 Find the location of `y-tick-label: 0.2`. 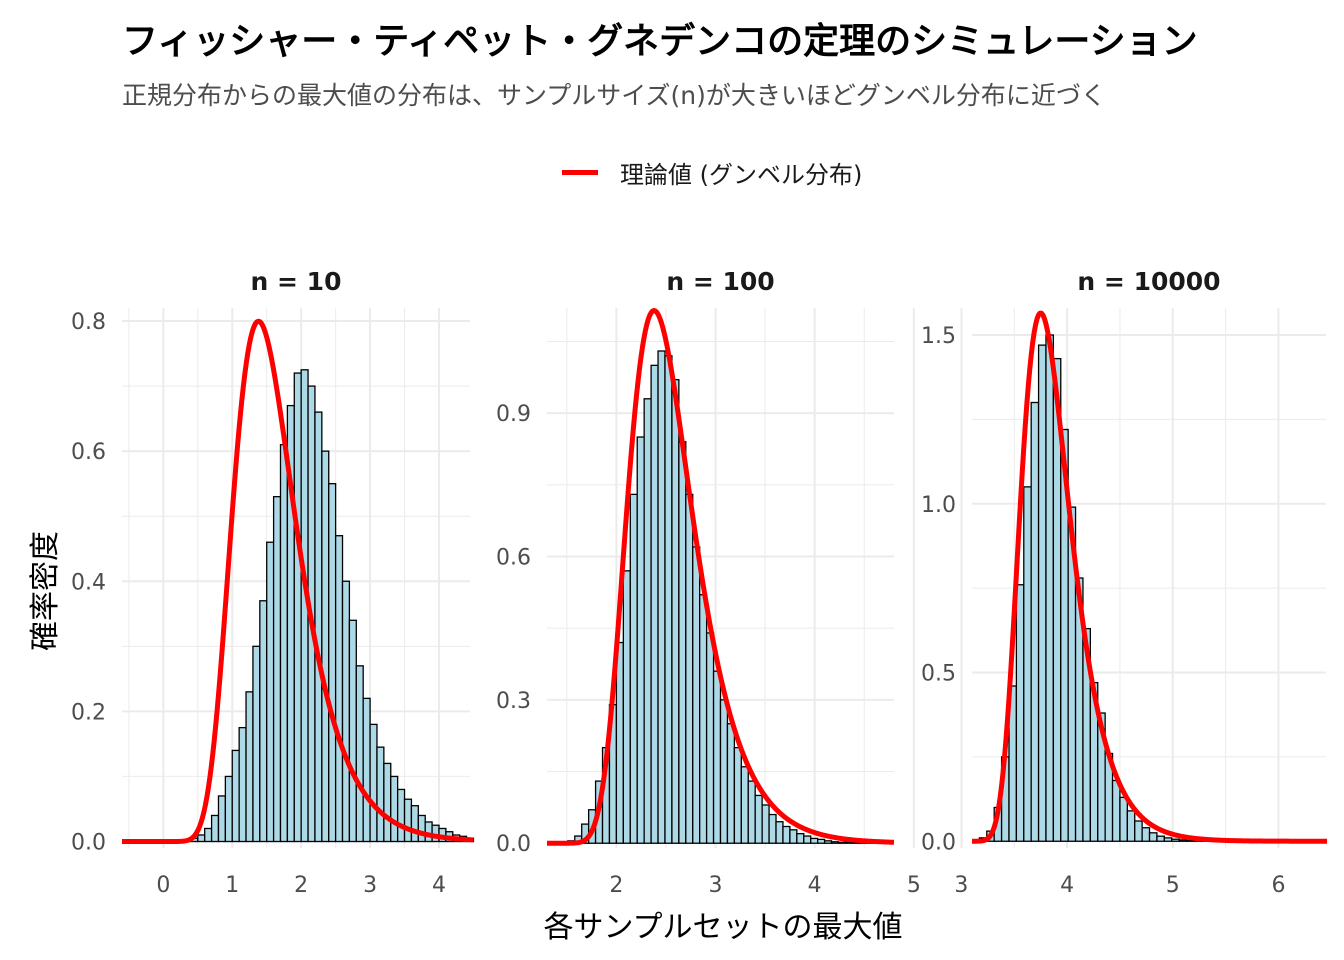

y-tick-label: 0.2 is located at coordinates (88, 712).